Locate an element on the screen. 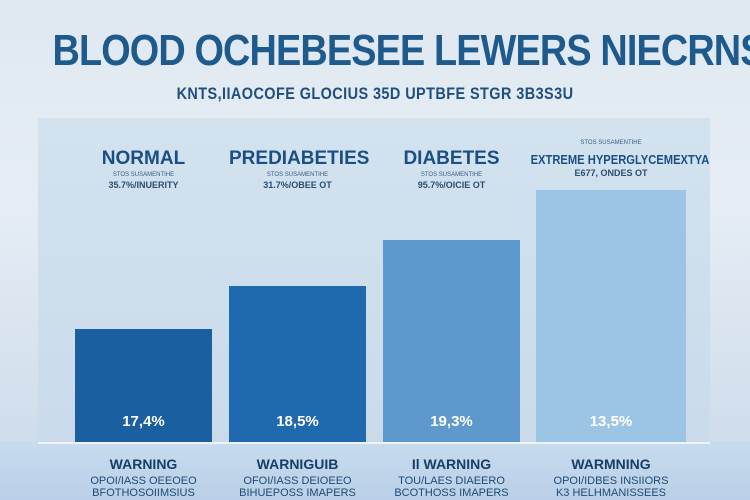 This screenshot has height=500, width=750. warning-label: WARNIGUIB is located at coordinates (297, 464).